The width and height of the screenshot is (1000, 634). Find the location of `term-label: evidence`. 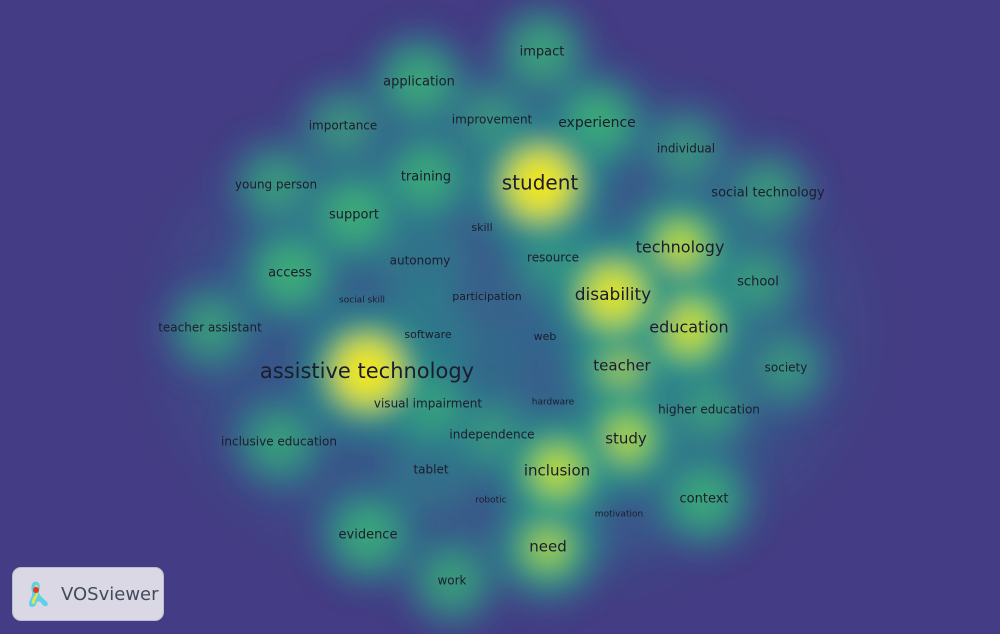

term-label: evidence is located at coordinates (368, 535).